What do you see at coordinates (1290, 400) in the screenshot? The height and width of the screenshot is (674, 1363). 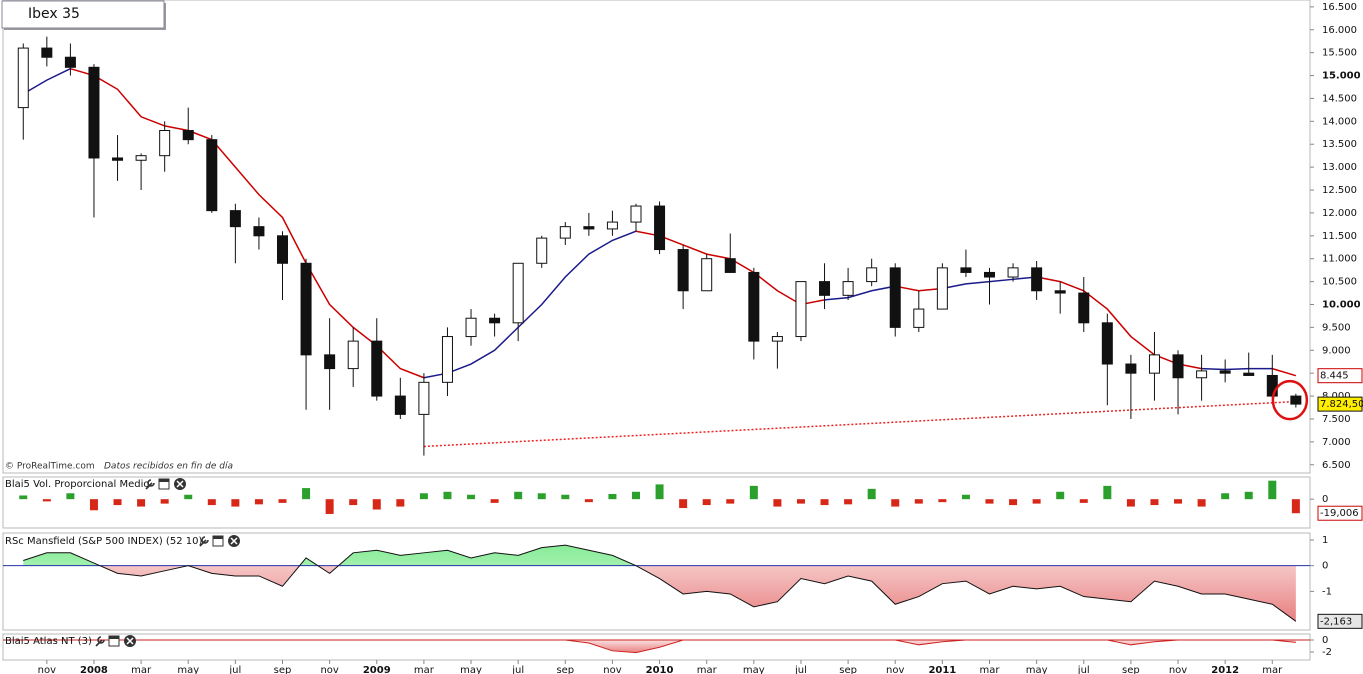 I see `highlight-circle` at bounding box center [1290, 400].